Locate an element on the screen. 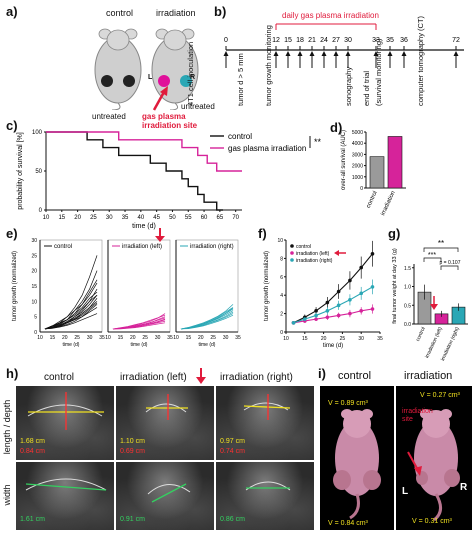  d-y-tick-label: 1000 is located at coordinates (357, 178).